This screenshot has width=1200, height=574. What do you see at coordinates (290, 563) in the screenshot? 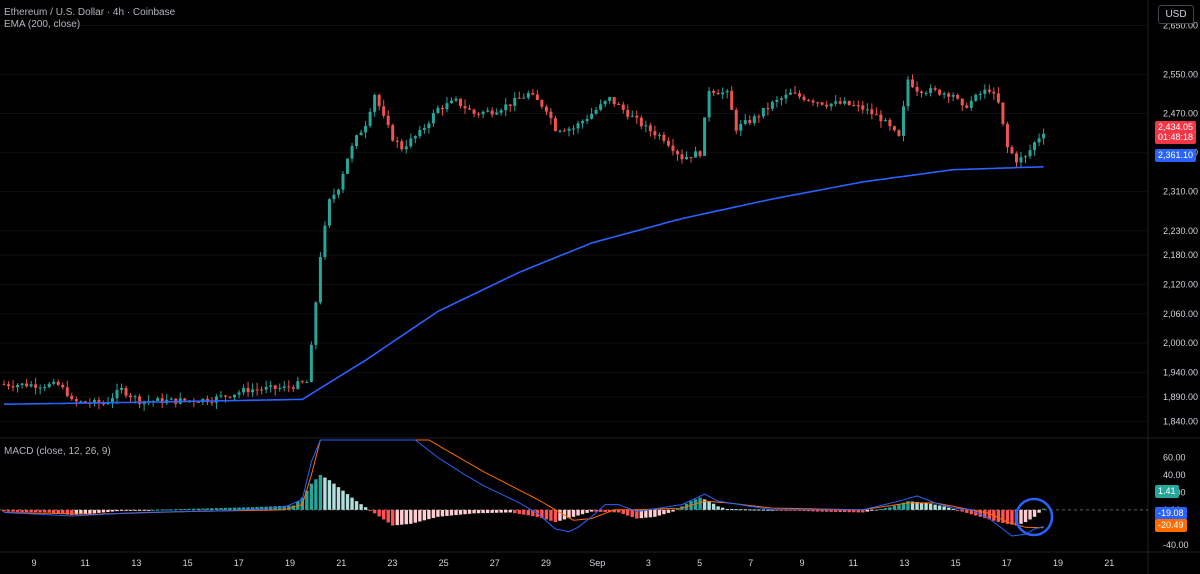
I see `time-tick-label: 19` at bounding box center [290, 563].